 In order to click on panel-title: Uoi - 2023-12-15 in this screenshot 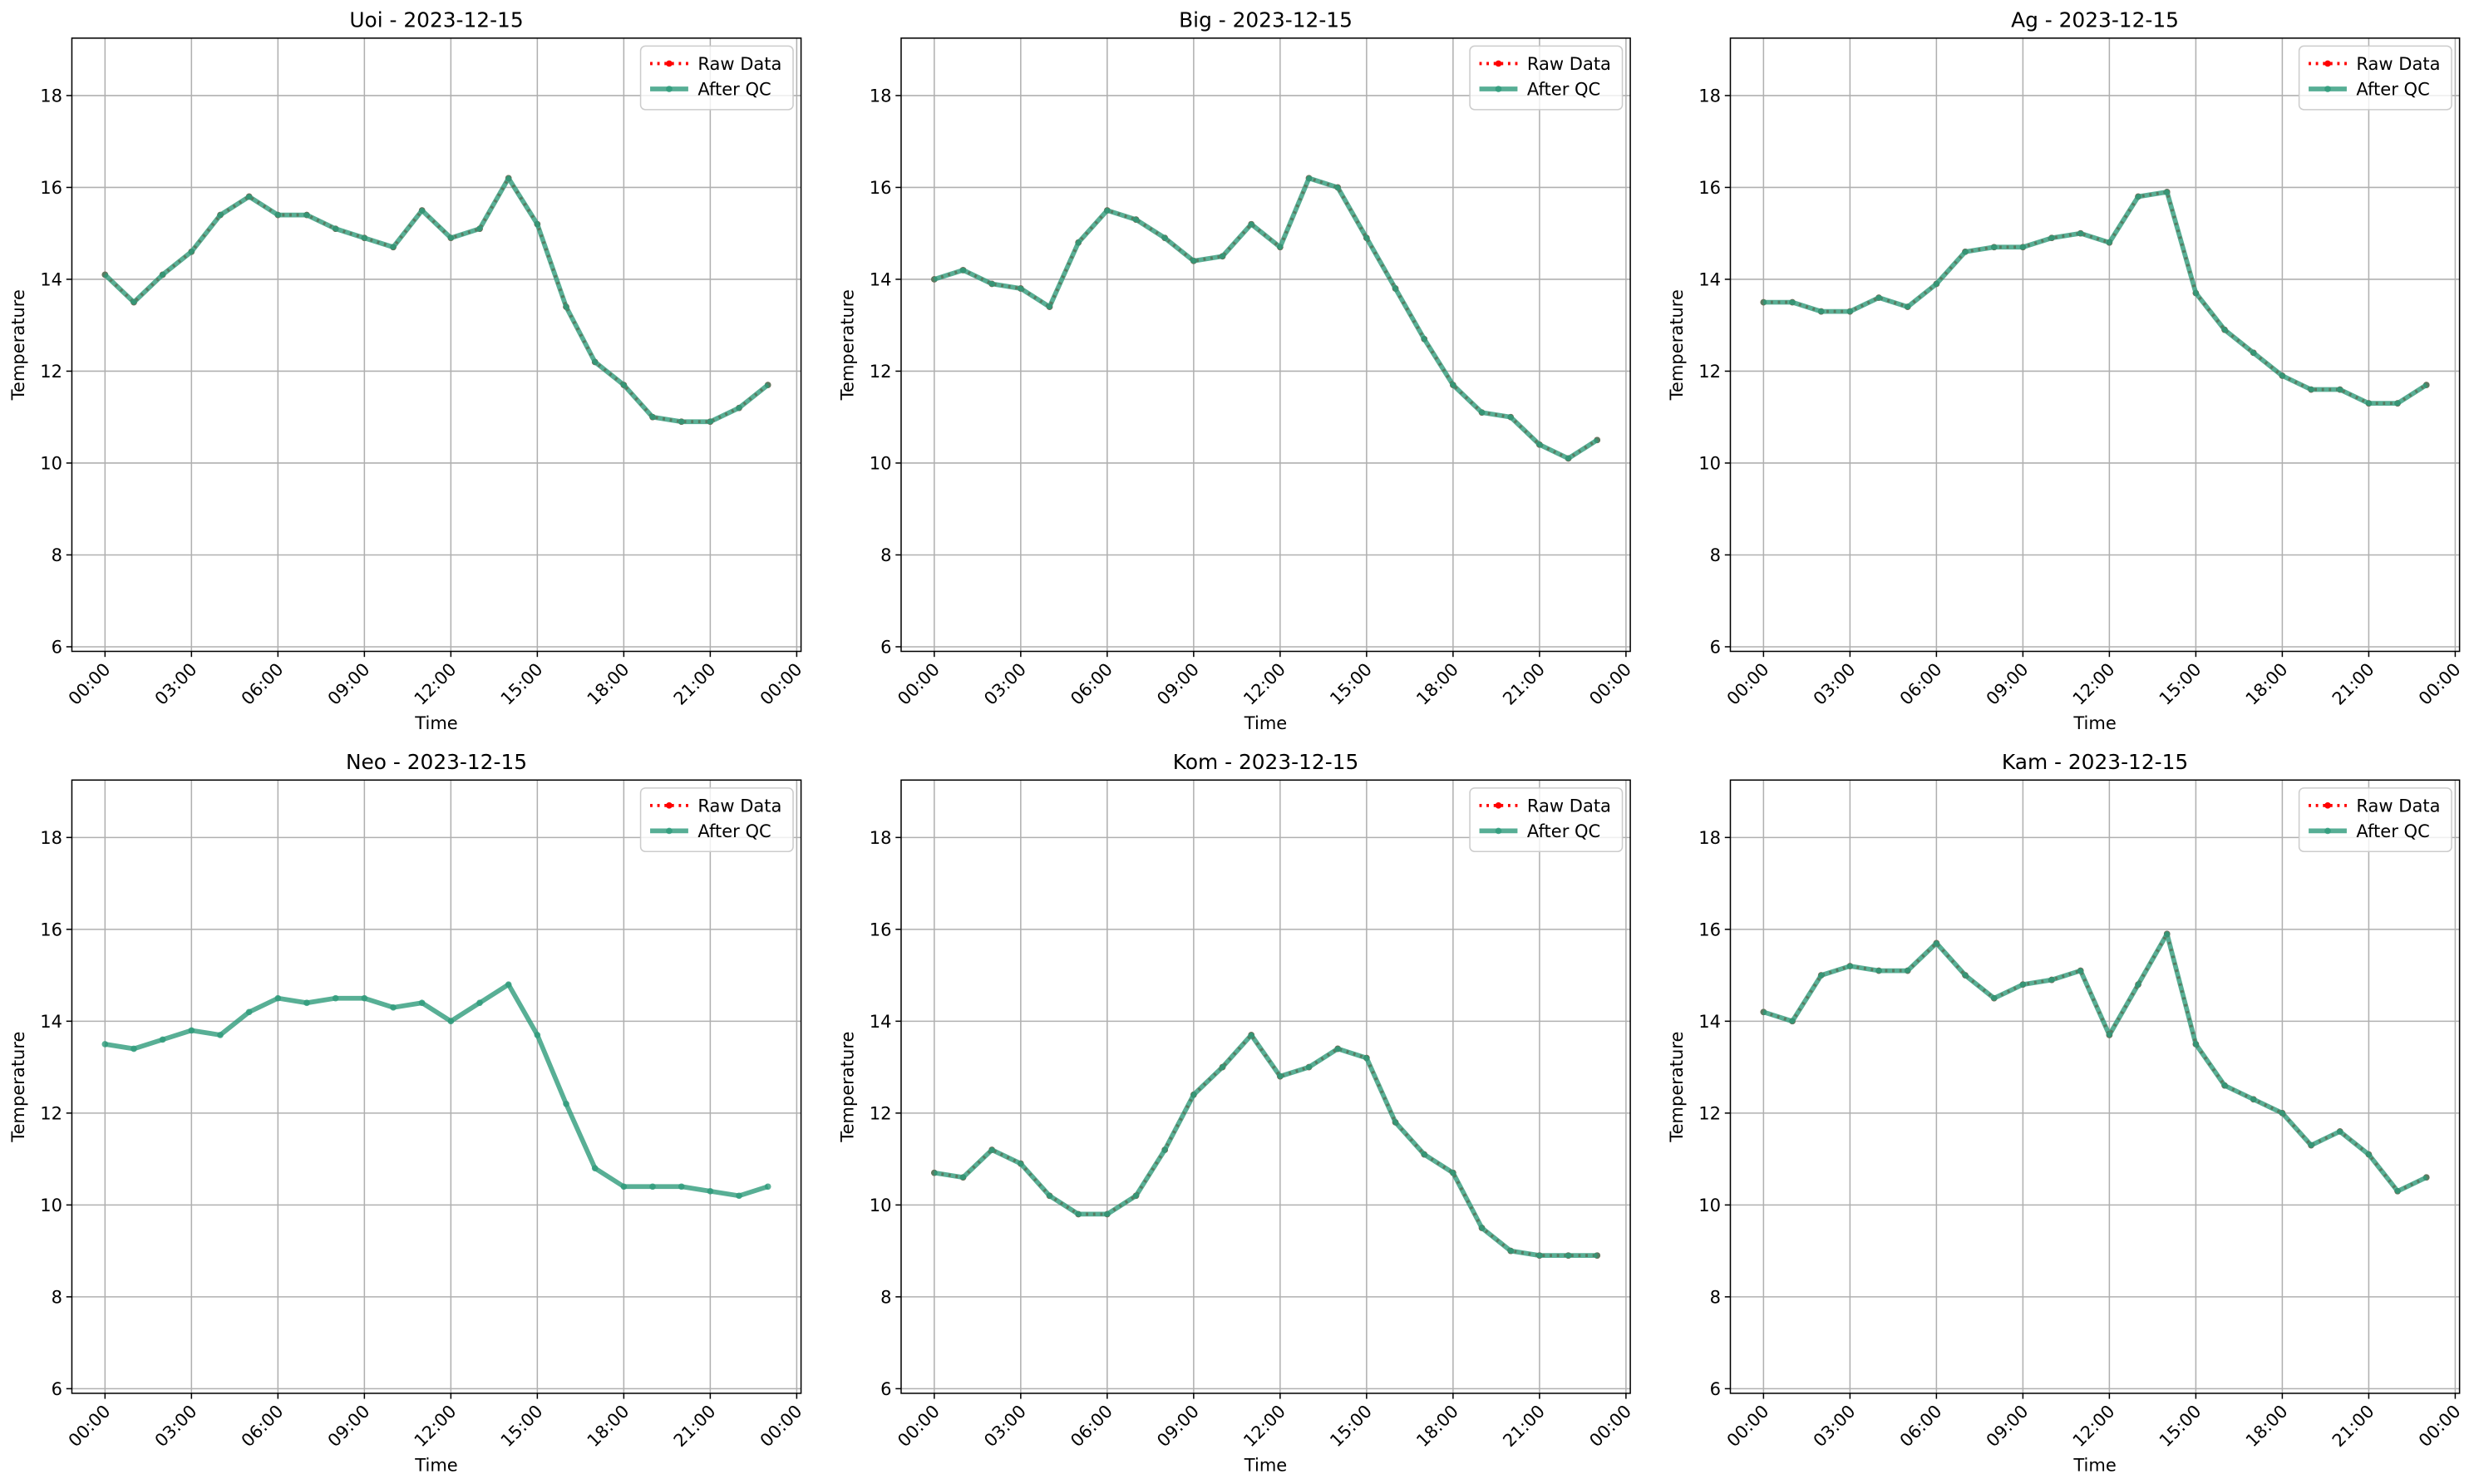, I will do `click(436, 19)`.